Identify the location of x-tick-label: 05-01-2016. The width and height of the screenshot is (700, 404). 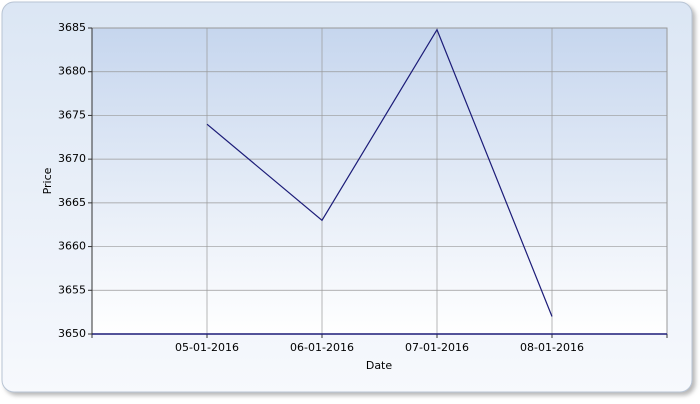
(207, 347).